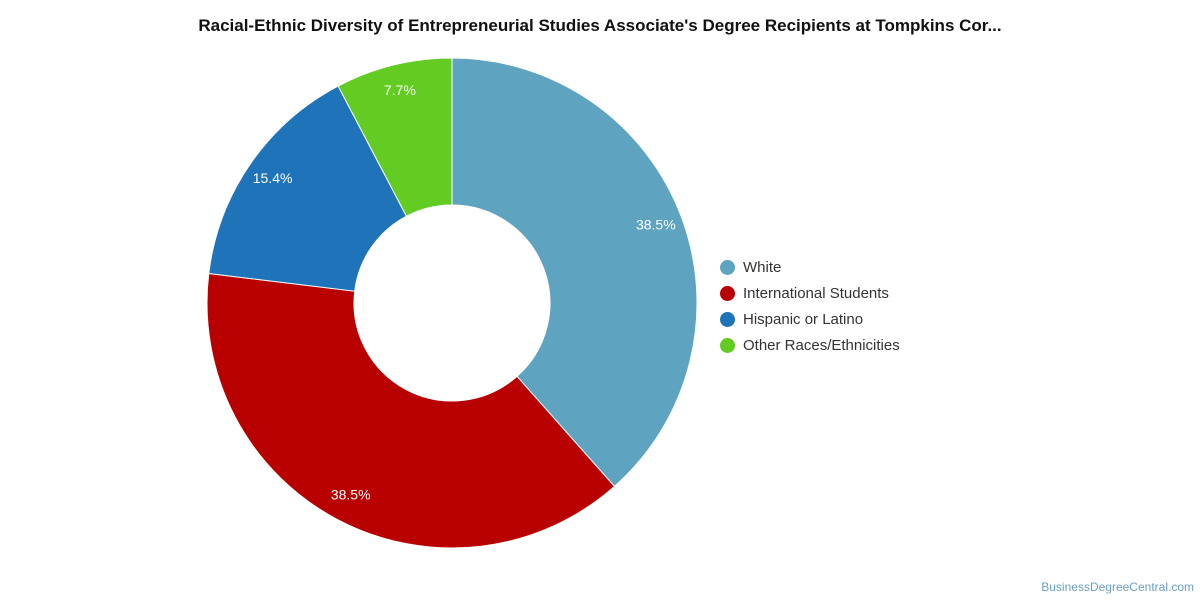  What do you see at coordinates (816, 293) in the screenshot?
I see `legend-label: International Students` at bounding box center [816, 293].